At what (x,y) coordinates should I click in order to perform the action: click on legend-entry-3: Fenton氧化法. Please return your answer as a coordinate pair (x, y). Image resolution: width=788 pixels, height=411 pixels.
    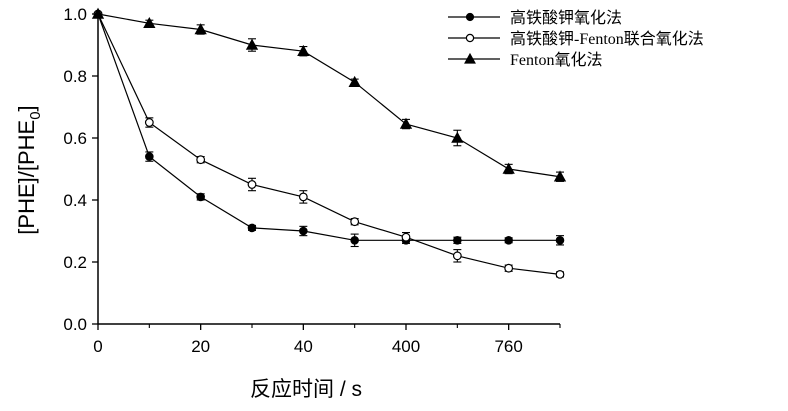
    Looking at the image, I should click on (525, 60).